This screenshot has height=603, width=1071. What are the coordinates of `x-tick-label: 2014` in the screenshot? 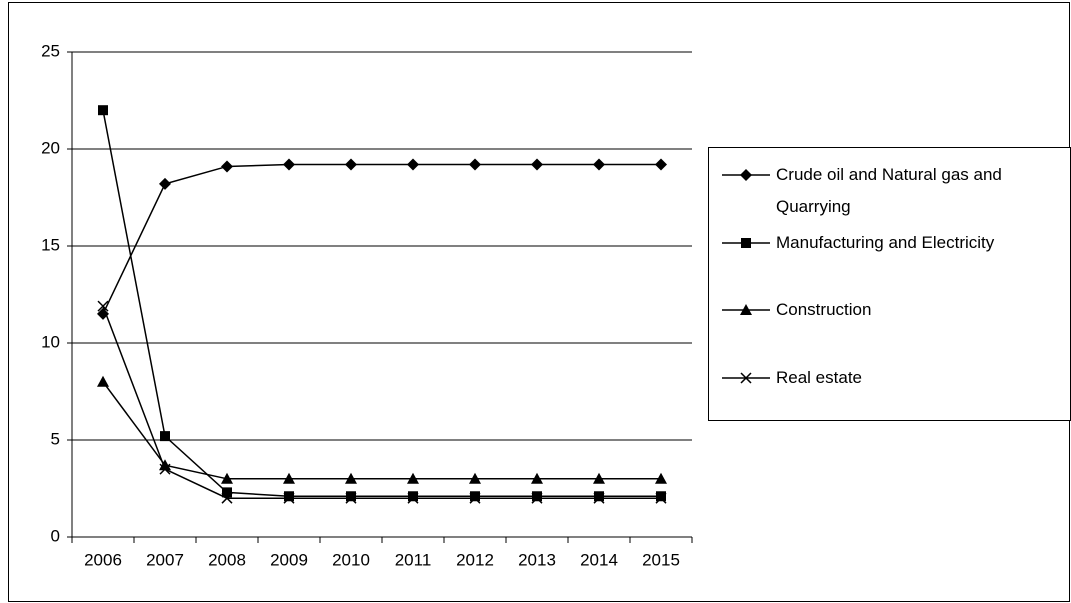 It's located at (599, 559).